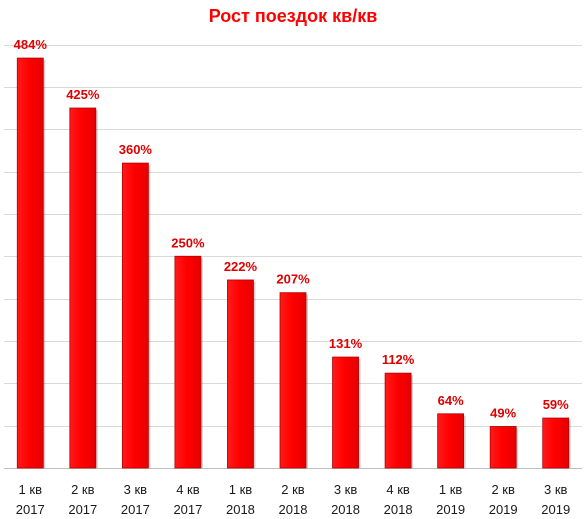 This screenshot has width=586, height=519. Describe the element at coordinates (83, 94) in the screenshot. I see `data-label: 425%` at that location.